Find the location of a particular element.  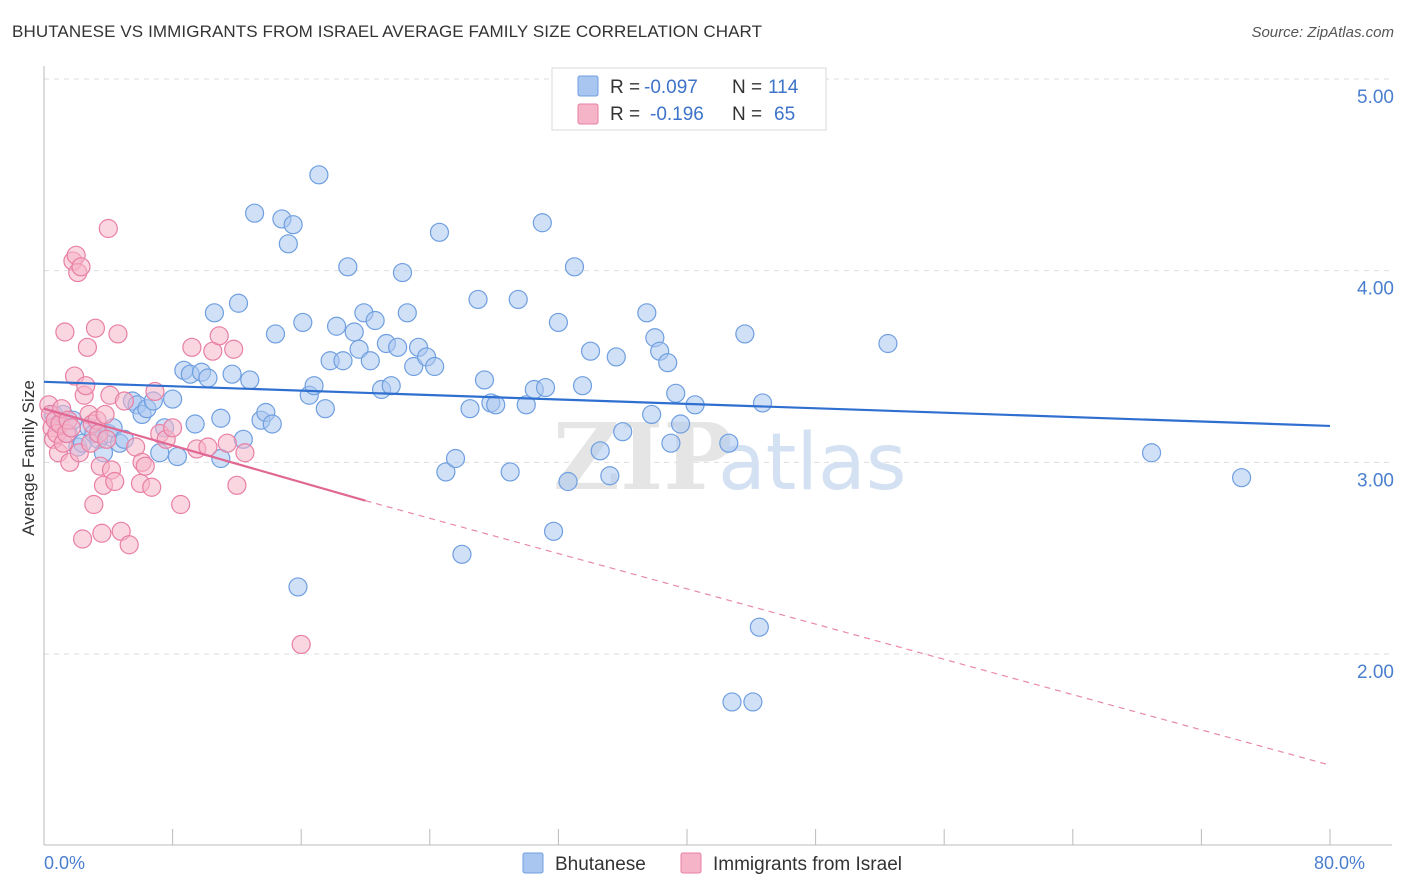

watermark-atlas: atlas is located at coordinates (812, 463).